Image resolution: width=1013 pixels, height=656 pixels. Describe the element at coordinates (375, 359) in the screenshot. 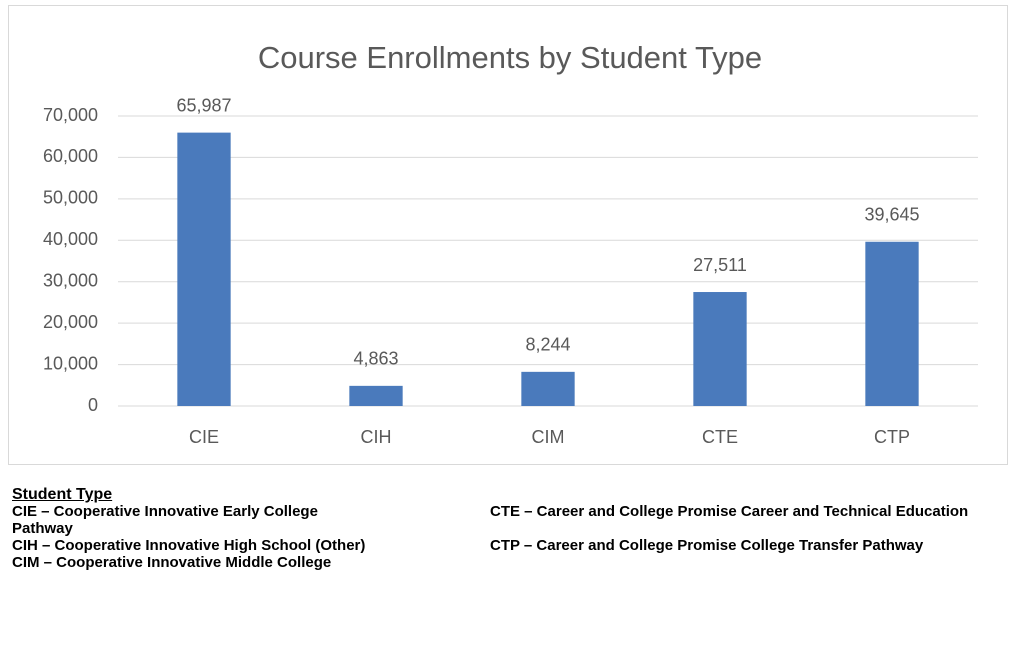

I see `data-label: 4,863` at that location.